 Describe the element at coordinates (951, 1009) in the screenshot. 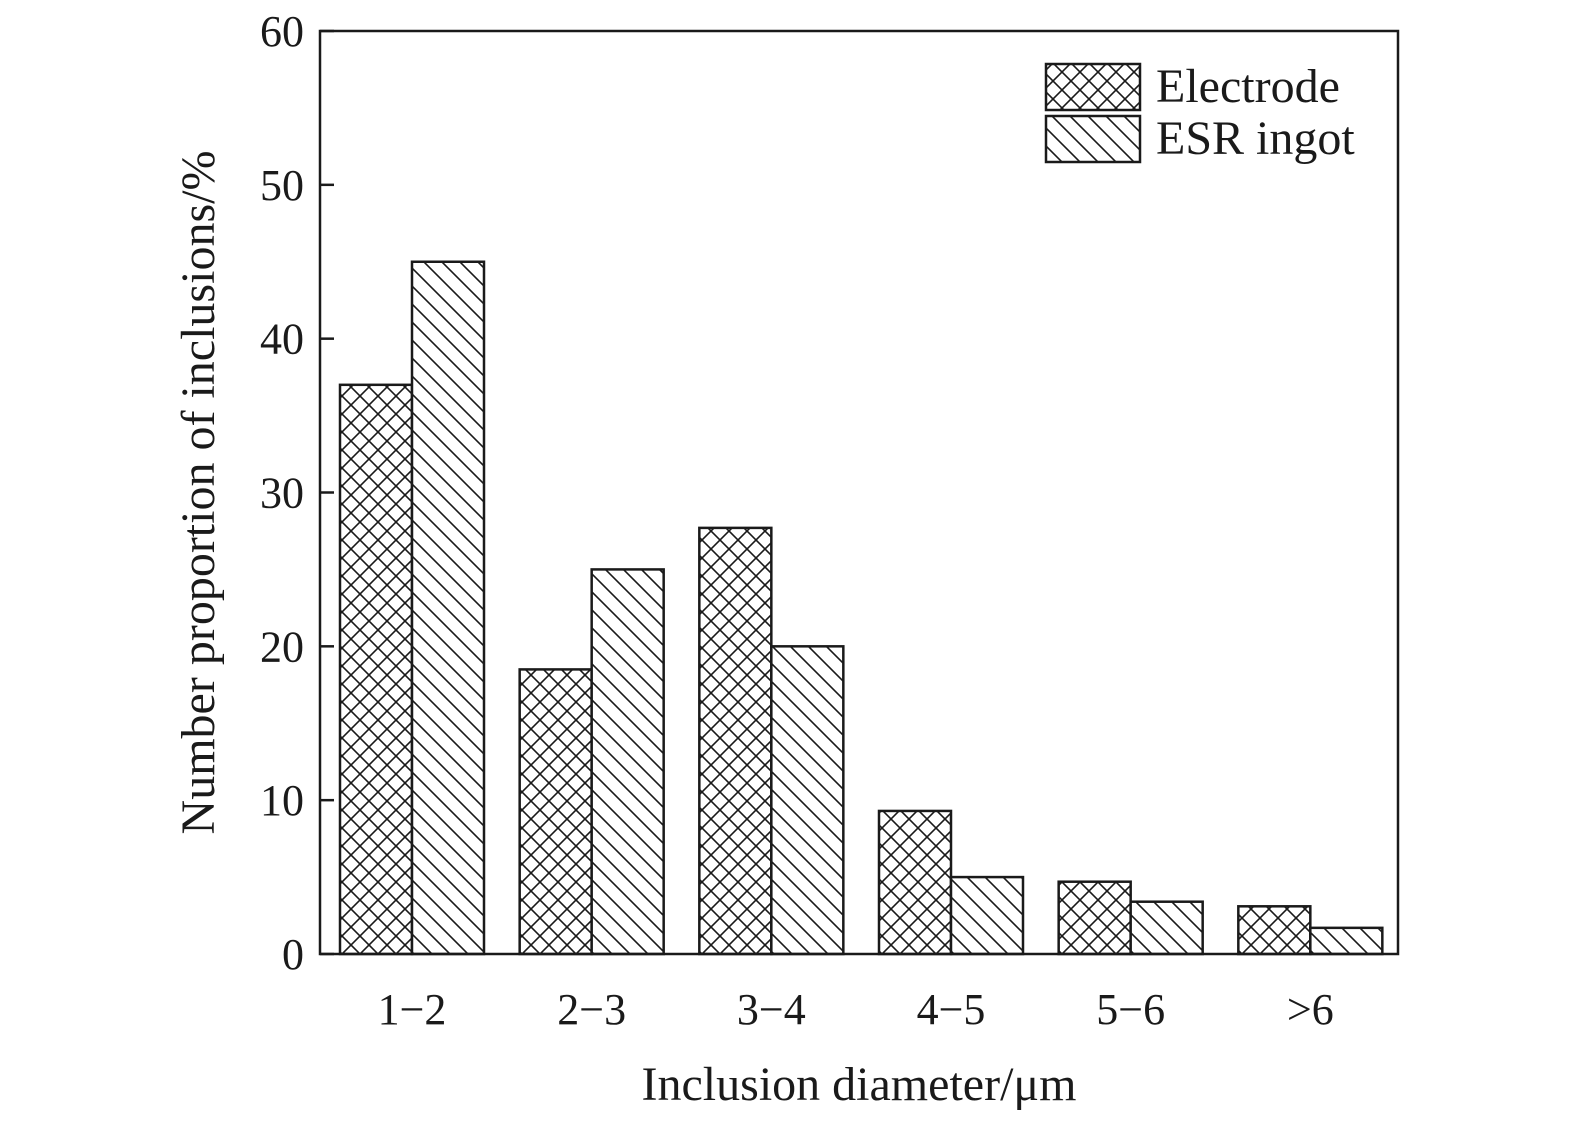

I see `x-tick-label: 4−5` at that location.